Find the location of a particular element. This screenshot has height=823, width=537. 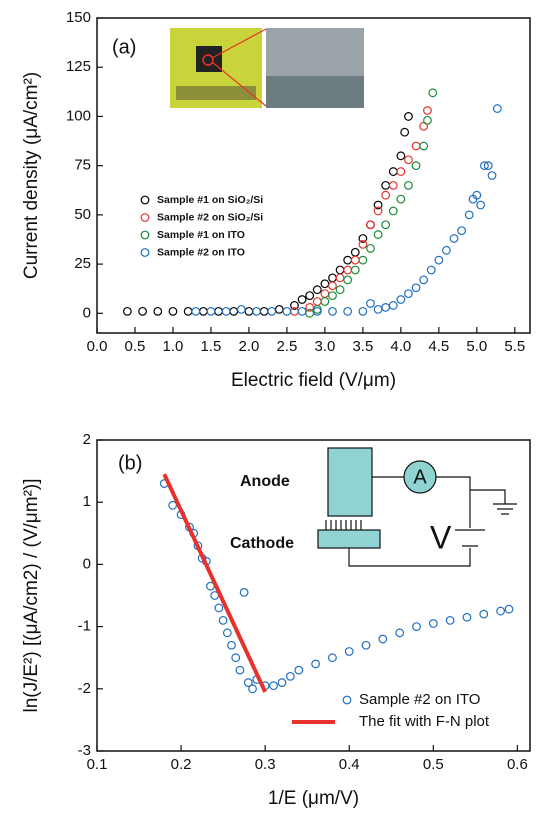

x-axis-label: Electric field (V/μm) is located at coordinates (313, 380).